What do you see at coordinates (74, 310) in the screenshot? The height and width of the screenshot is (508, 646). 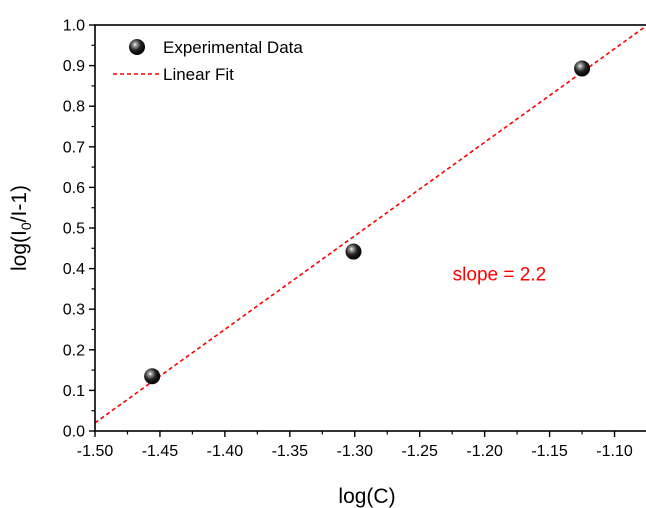 I see `y-tick-label: 0.3` at bounding box center [74, 310].